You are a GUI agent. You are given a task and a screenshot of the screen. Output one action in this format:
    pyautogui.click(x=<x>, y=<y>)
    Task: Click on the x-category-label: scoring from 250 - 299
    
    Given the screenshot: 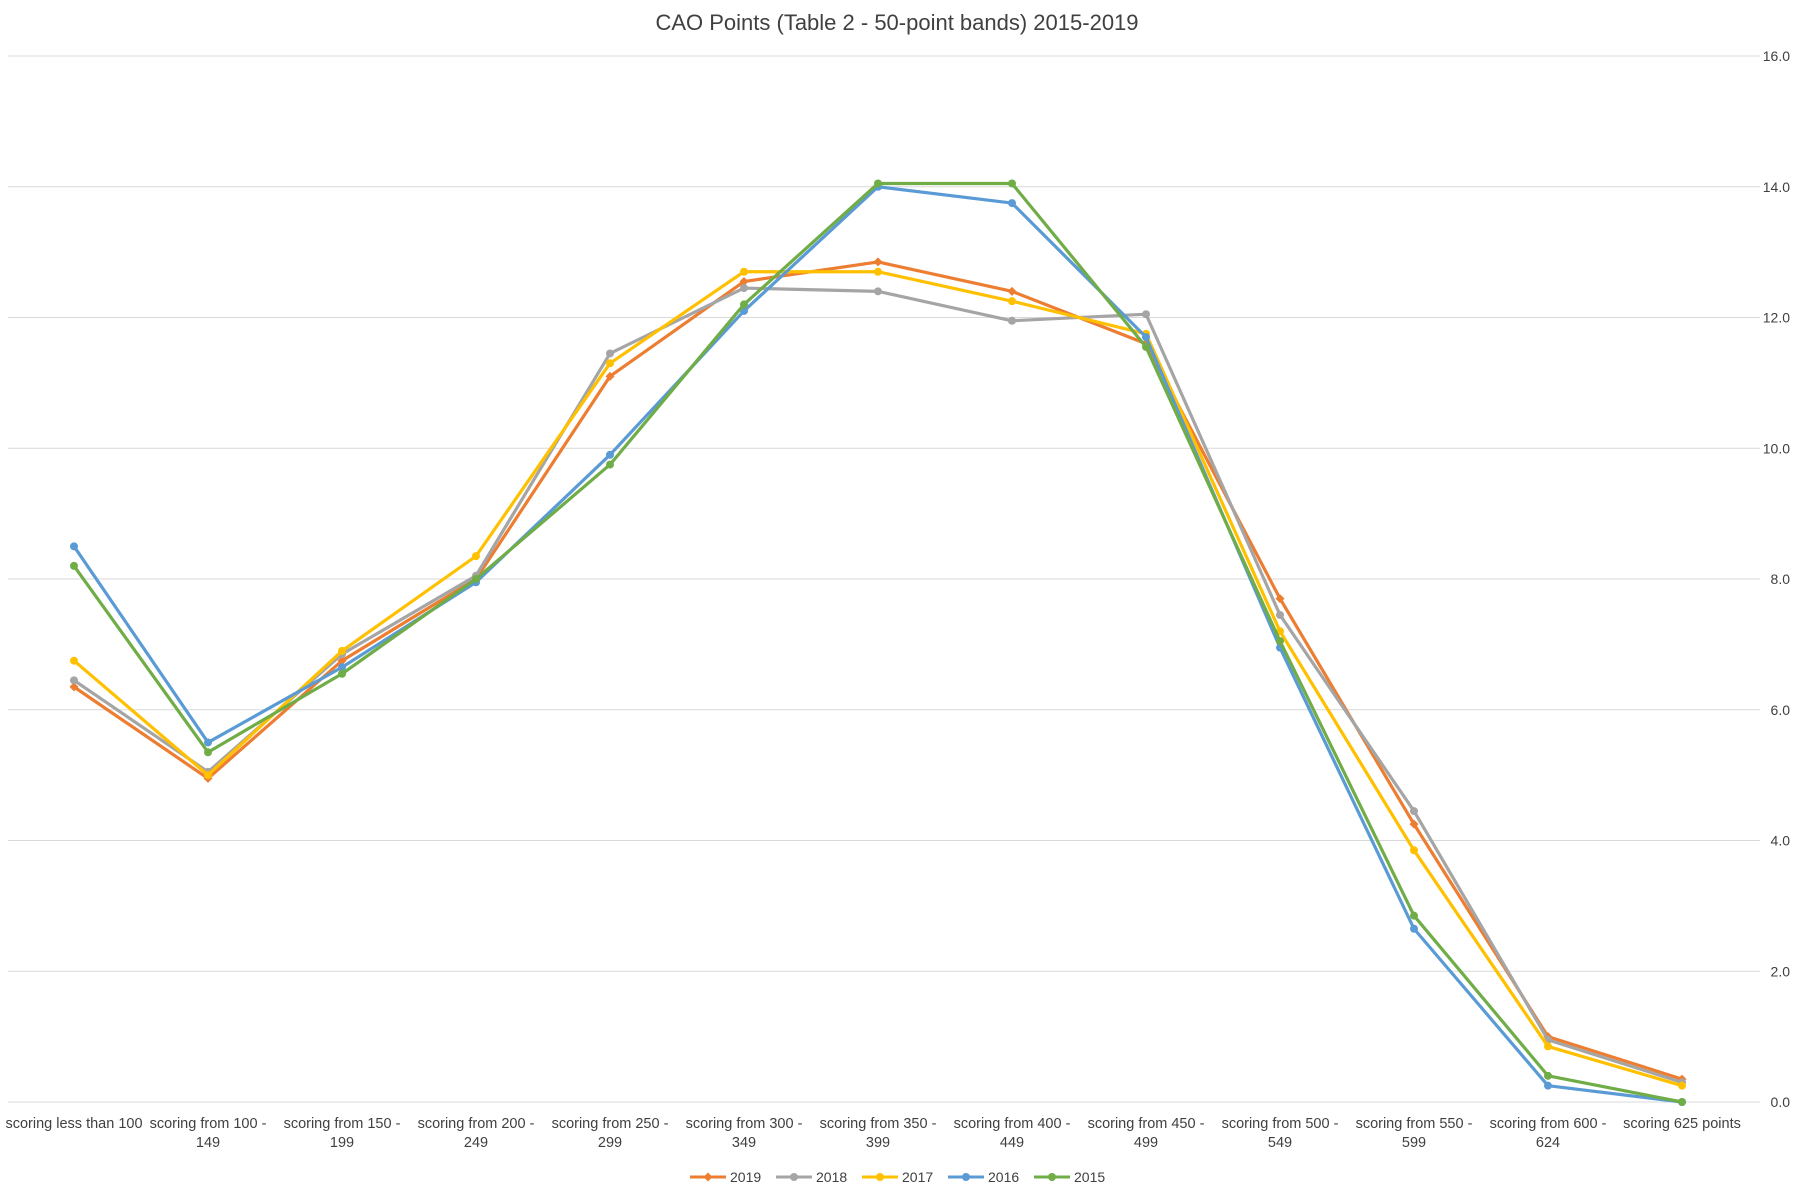 What is the action you would take?
    pyautogui.click(x=610, y=1133)
    